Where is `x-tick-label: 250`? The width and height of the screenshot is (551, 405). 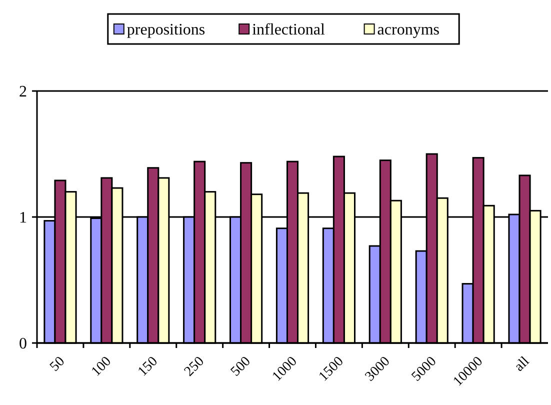 x-tick-label: 250 is located at coordinates (195, 367).